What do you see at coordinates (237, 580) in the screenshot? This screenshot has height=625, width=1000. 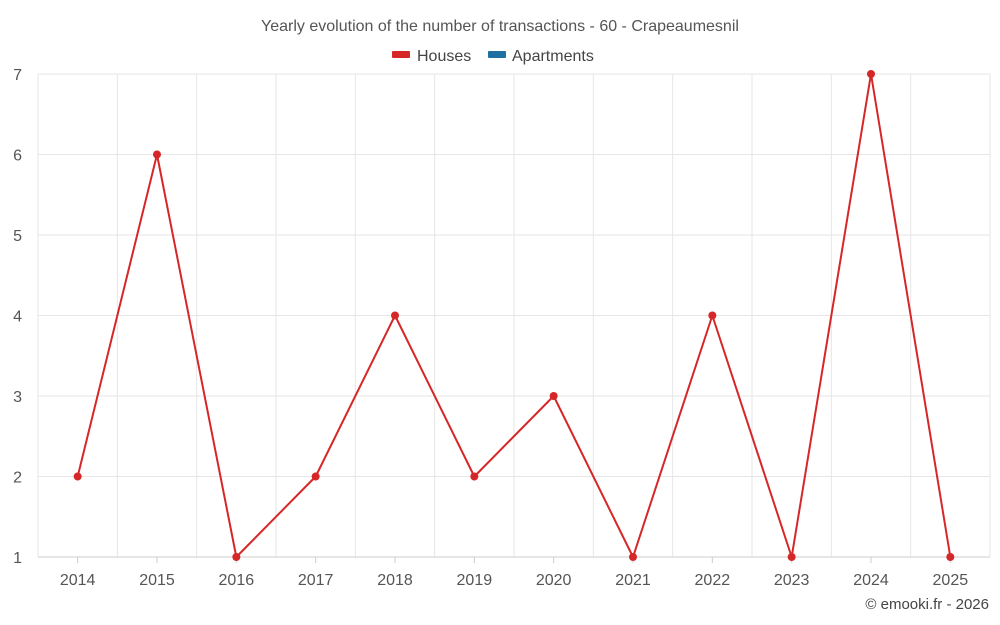 I see `x-tick-label: 2016` at bounding box center [237, 580].